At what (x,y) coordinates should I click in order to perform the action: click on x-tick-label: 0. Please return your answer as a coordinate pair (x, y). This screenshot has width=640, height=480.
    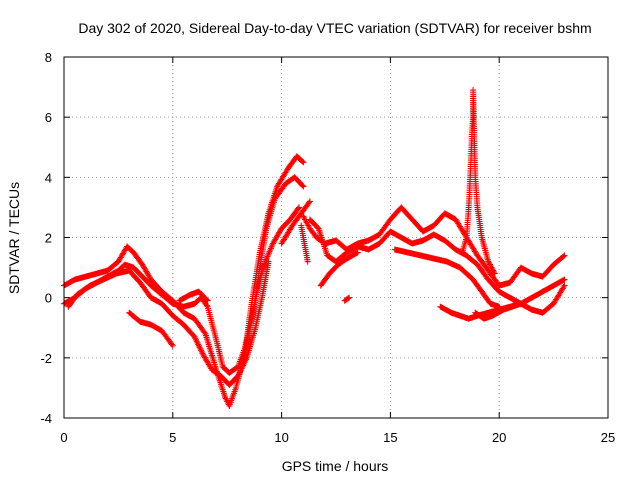
    Looking at the image, I should click on (63, 437).